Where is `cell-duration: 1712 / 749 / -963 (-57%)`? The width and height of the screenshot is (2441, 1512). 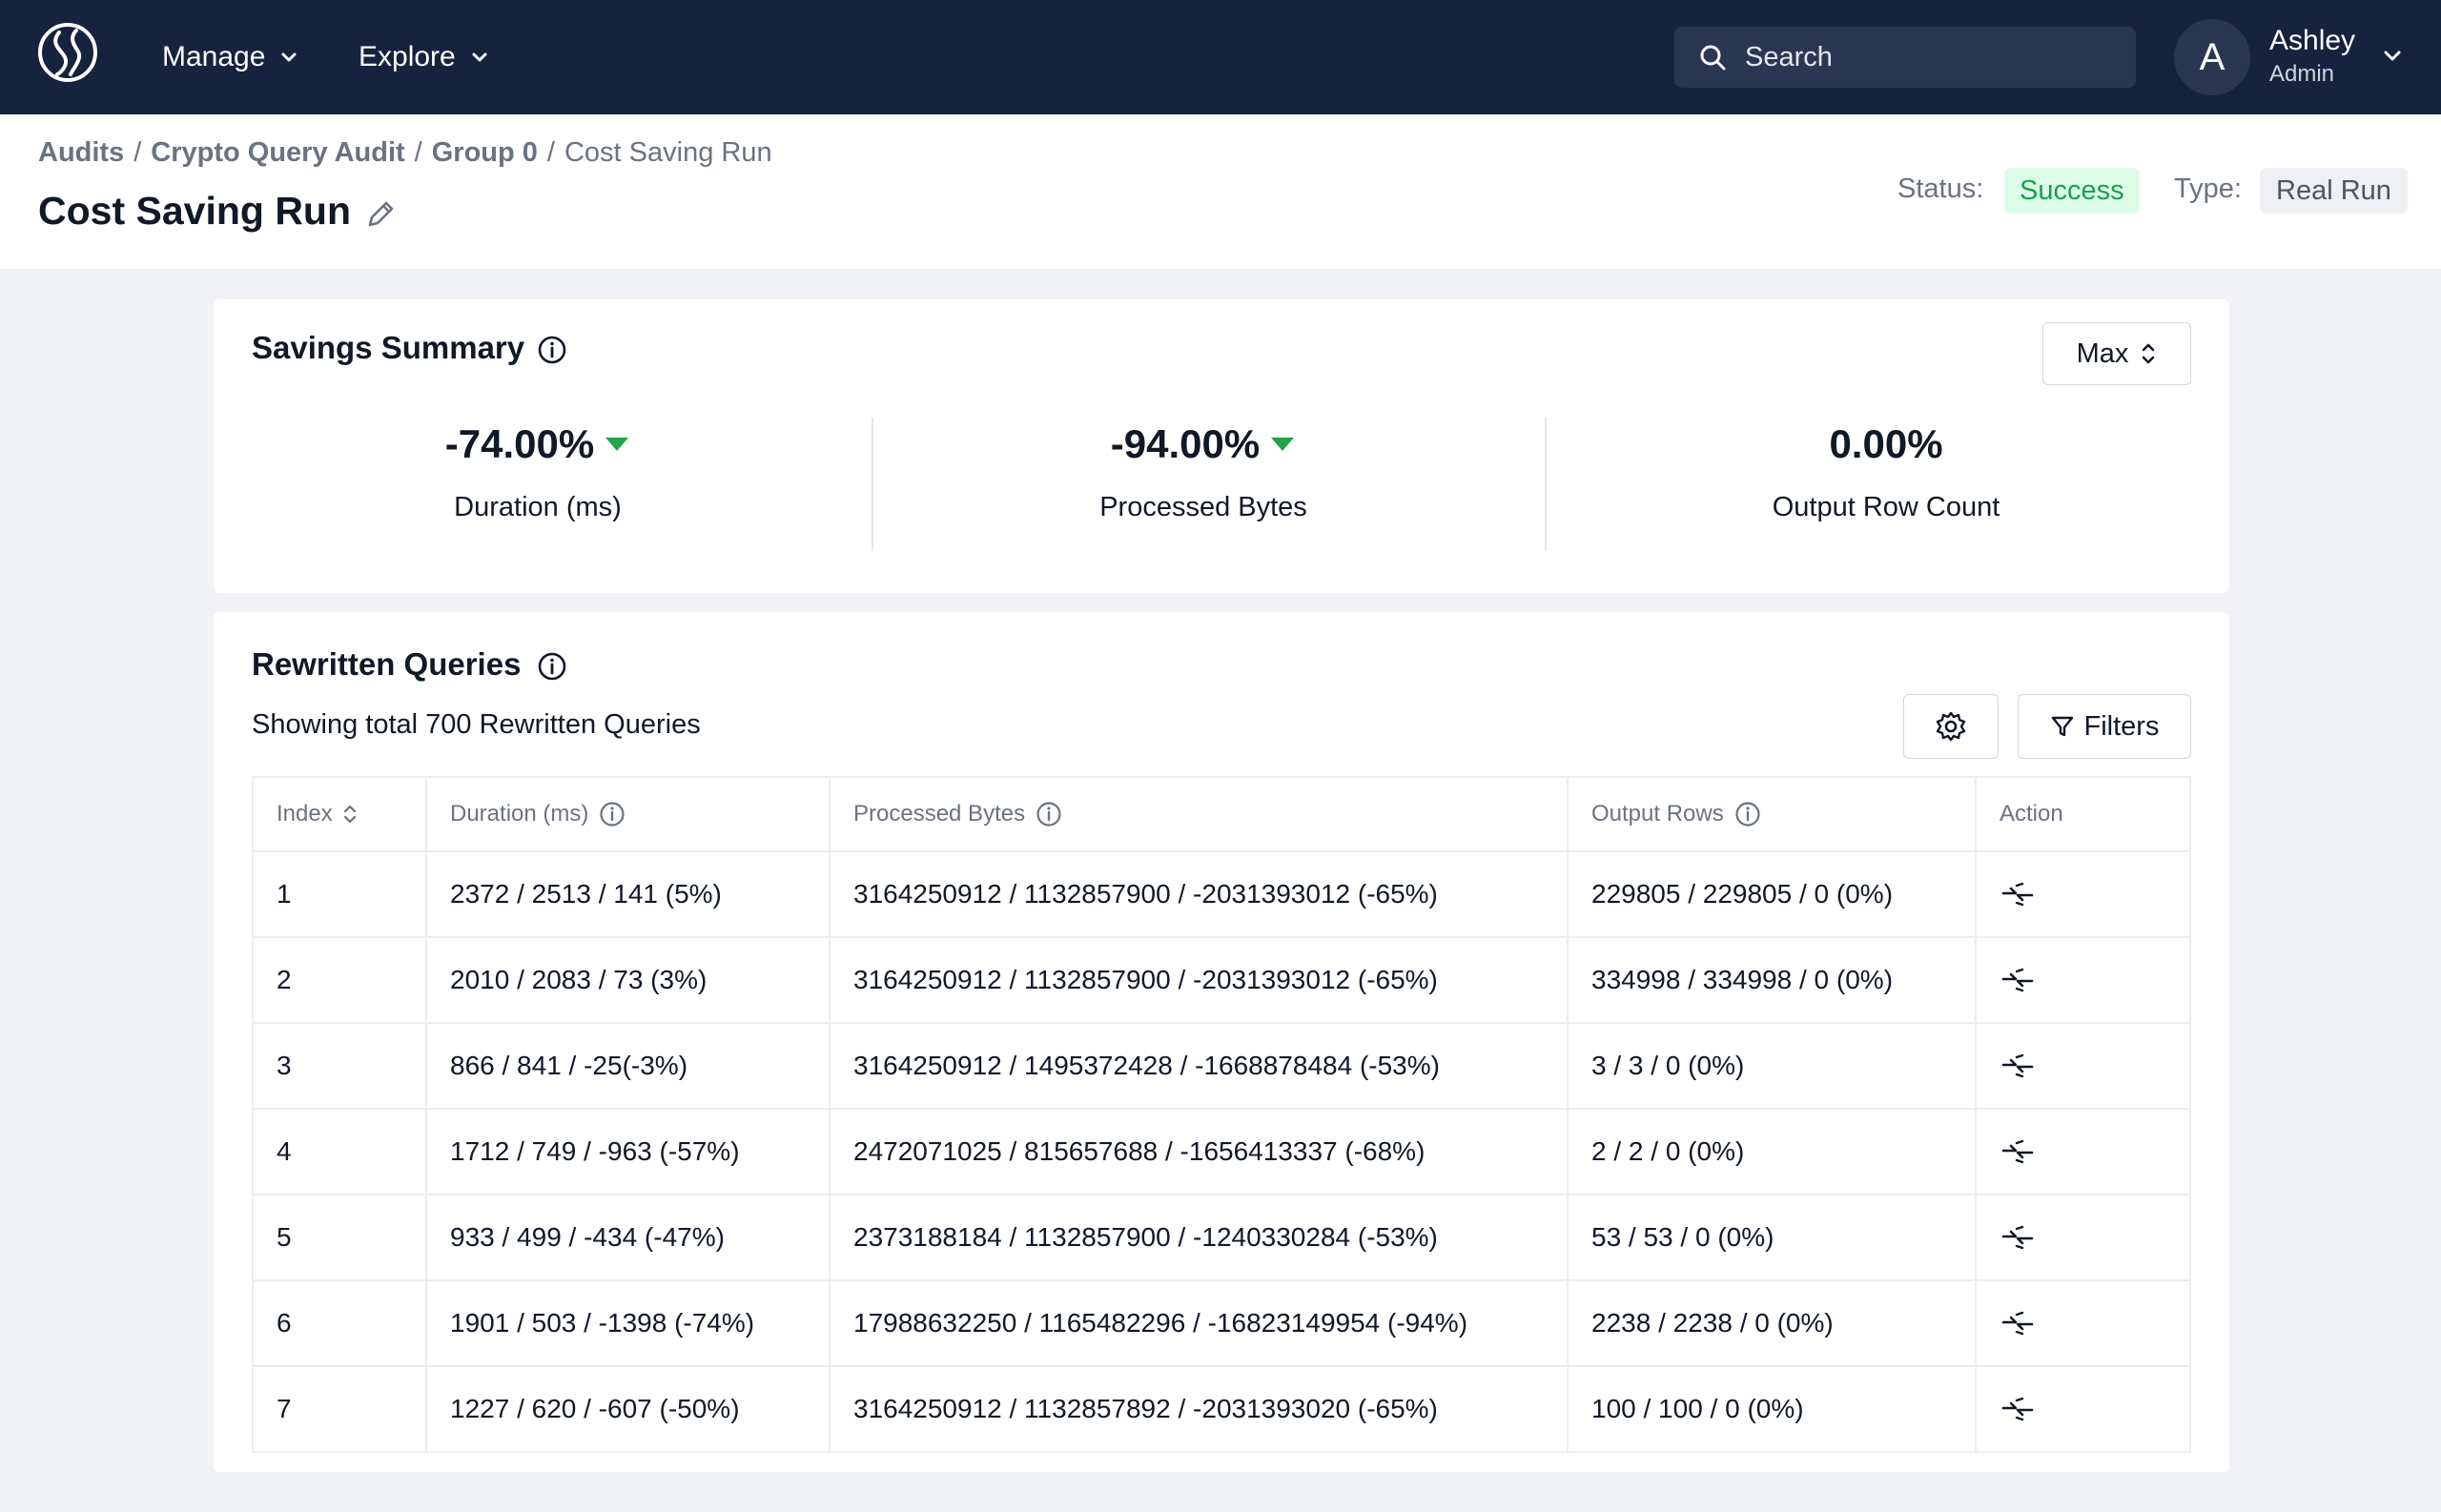 cell-duration: 1712 / 749 / -963 (-57%) is located at coordinates (628, 1151).